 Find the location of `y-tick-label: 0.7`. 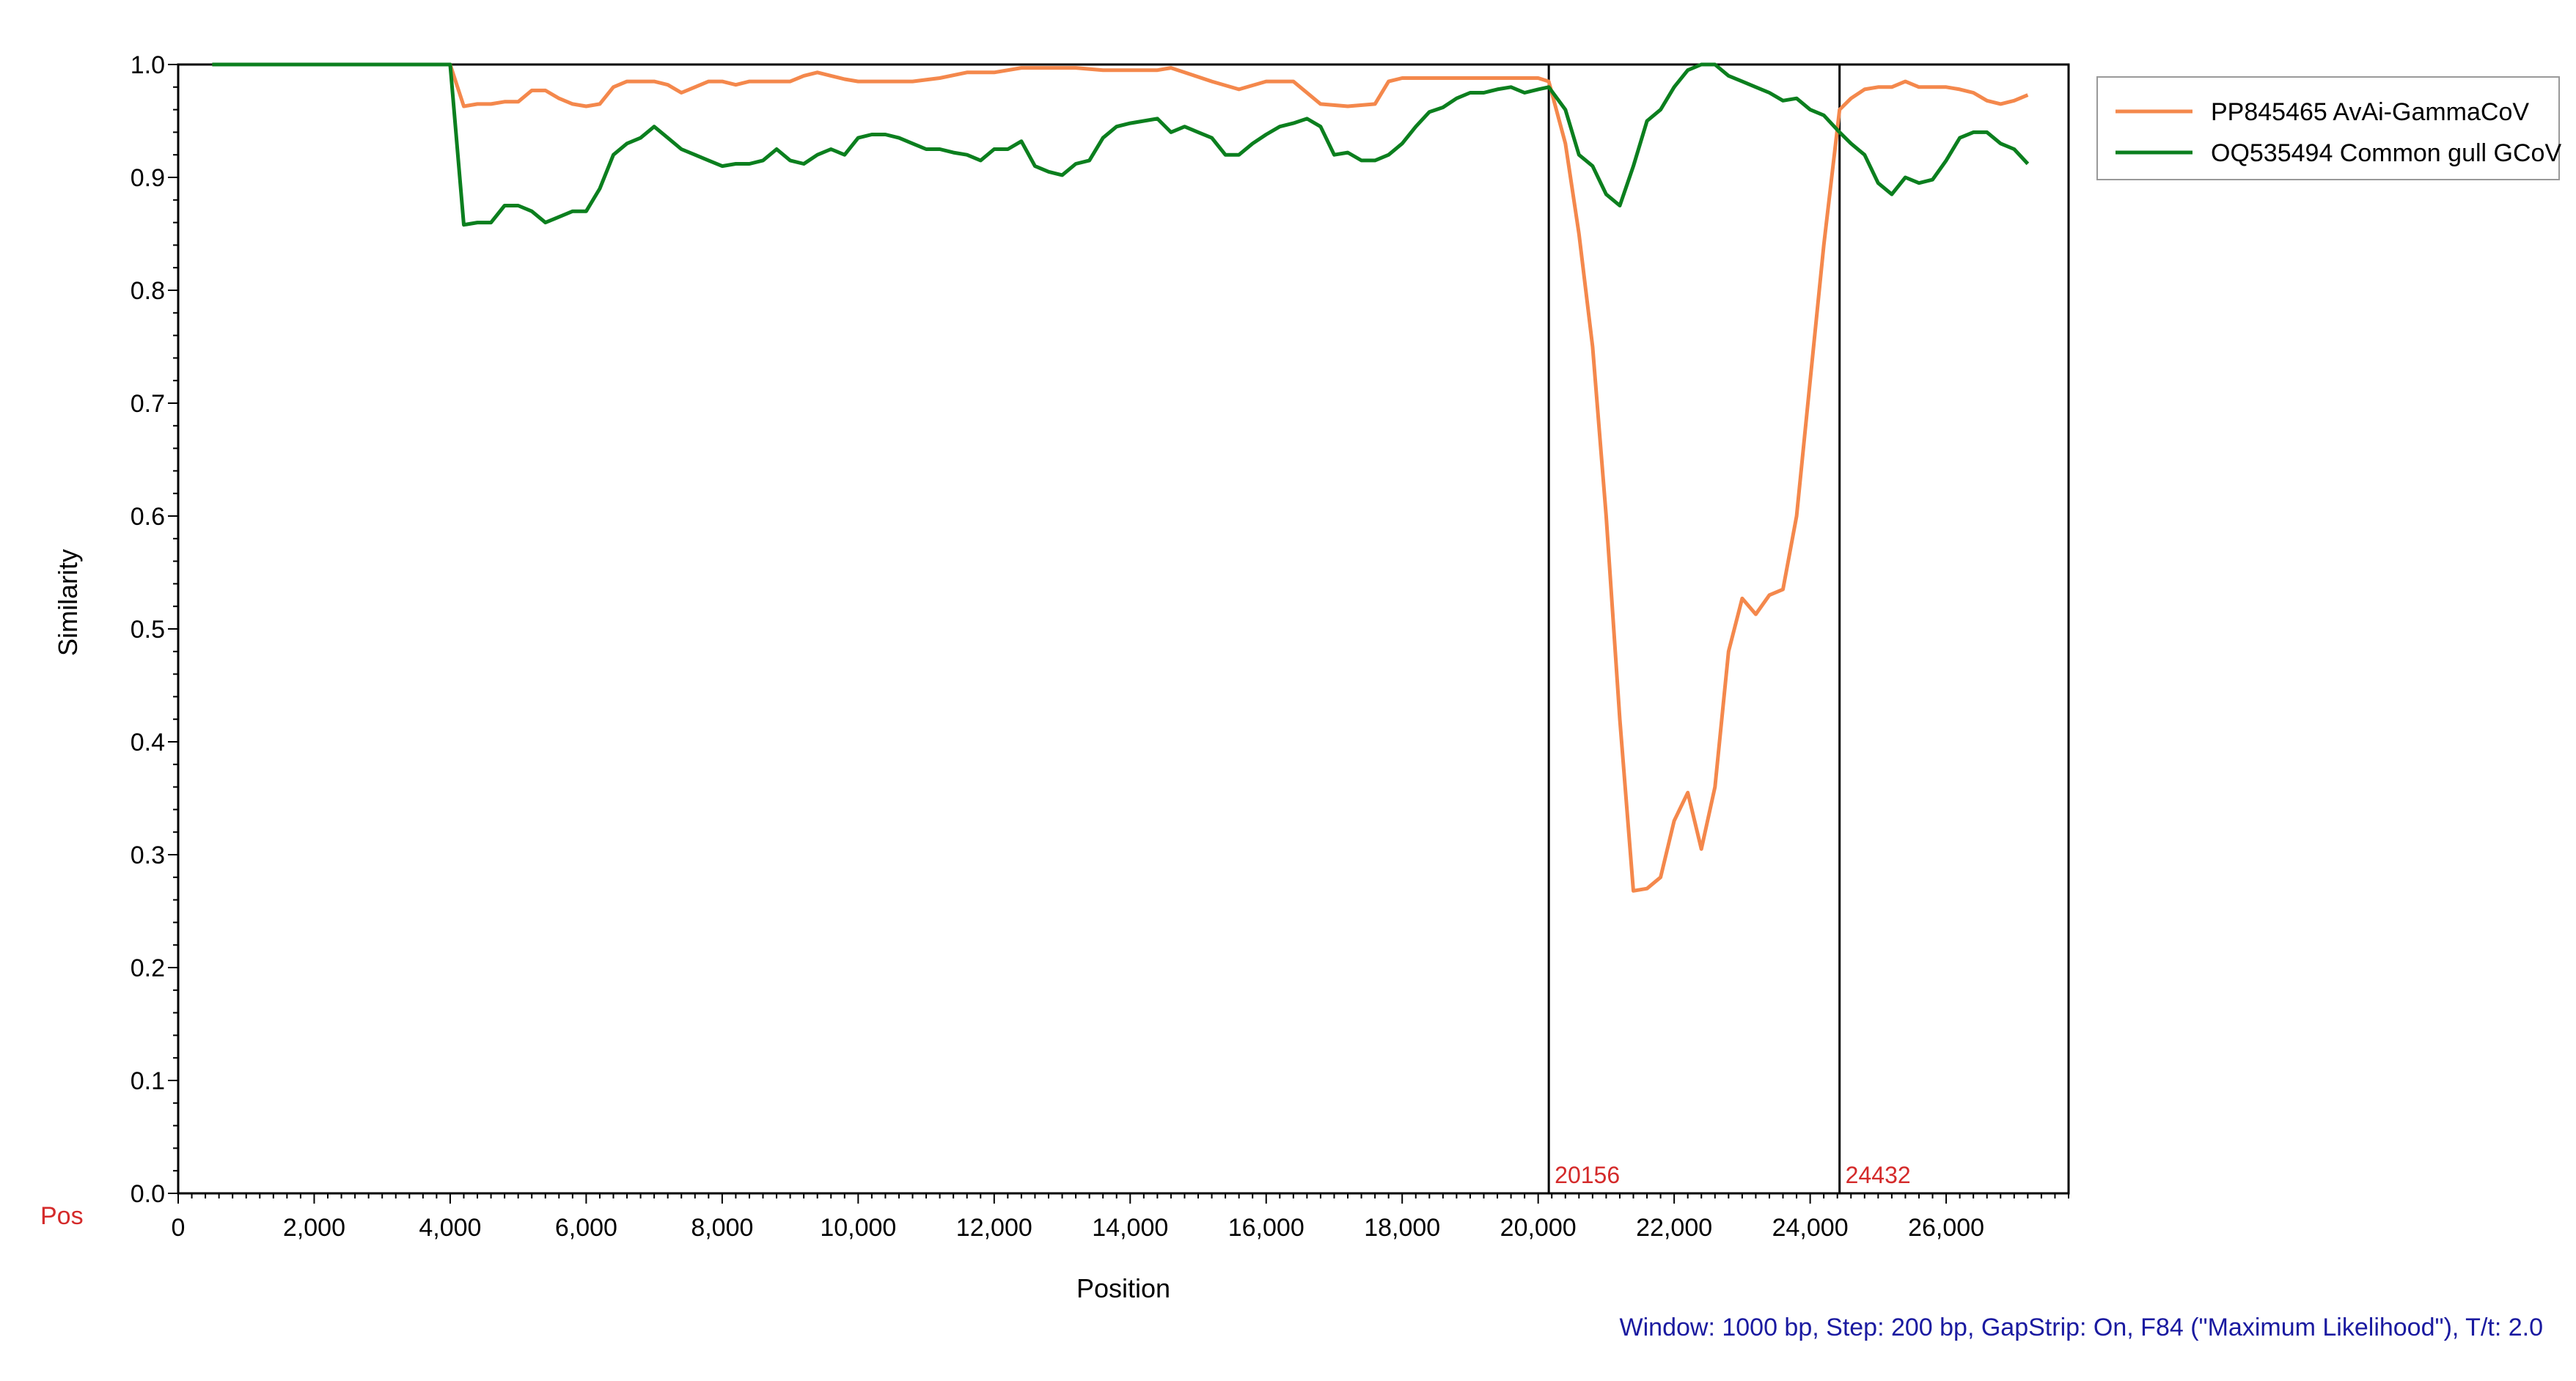

y-tick-label: 0.7 is located at coordinates (148, 404).